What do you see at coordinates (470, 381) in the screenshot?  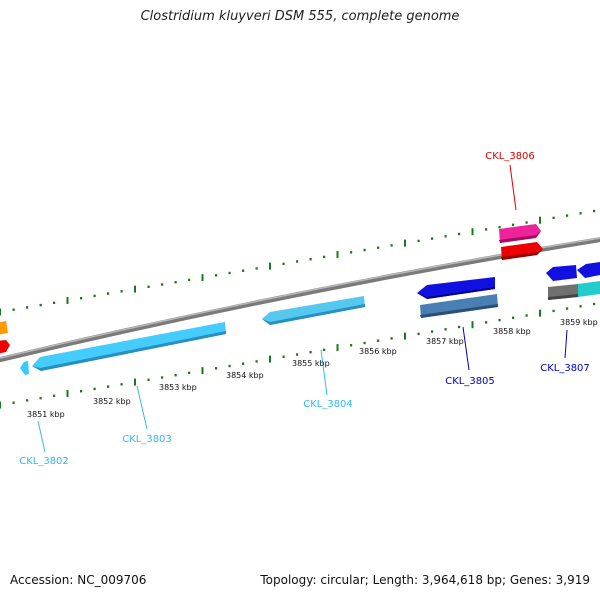 I see `label-ckl-3805: CKL_3805` at bounding box center [470, 381].